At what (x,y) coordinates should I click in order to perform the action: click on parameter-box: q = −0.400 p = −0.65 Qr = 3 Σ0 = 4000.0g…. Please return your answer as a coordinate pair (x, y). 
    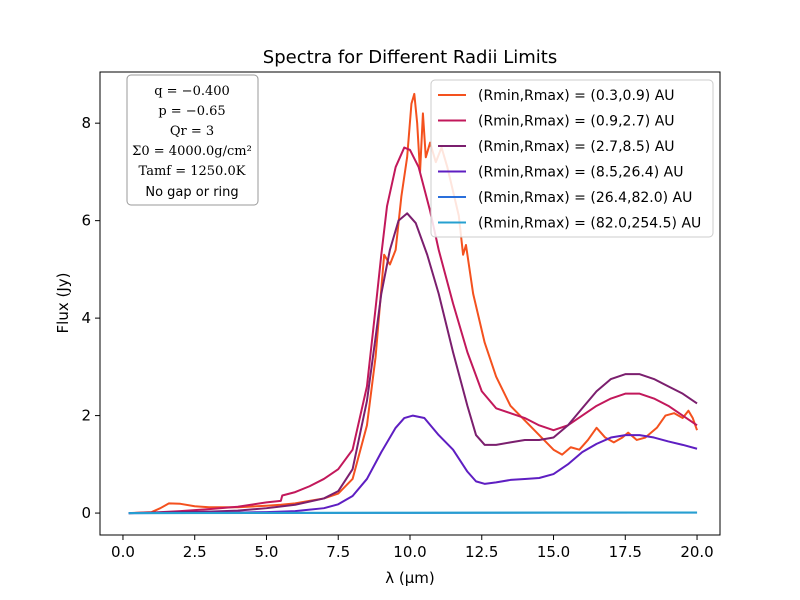
    Looking at the image, I should click on (192, 140).